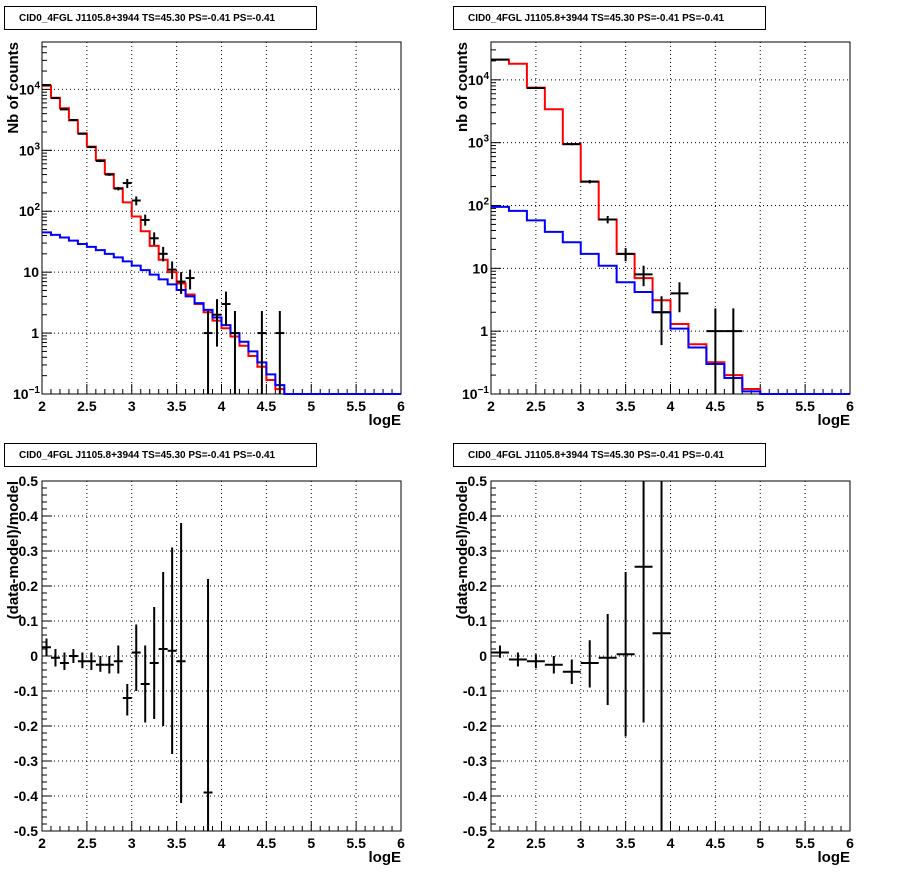  Describe the element at coordinates (480, 268) in the screenshot. I see `y-tick-label: 10` at that location.